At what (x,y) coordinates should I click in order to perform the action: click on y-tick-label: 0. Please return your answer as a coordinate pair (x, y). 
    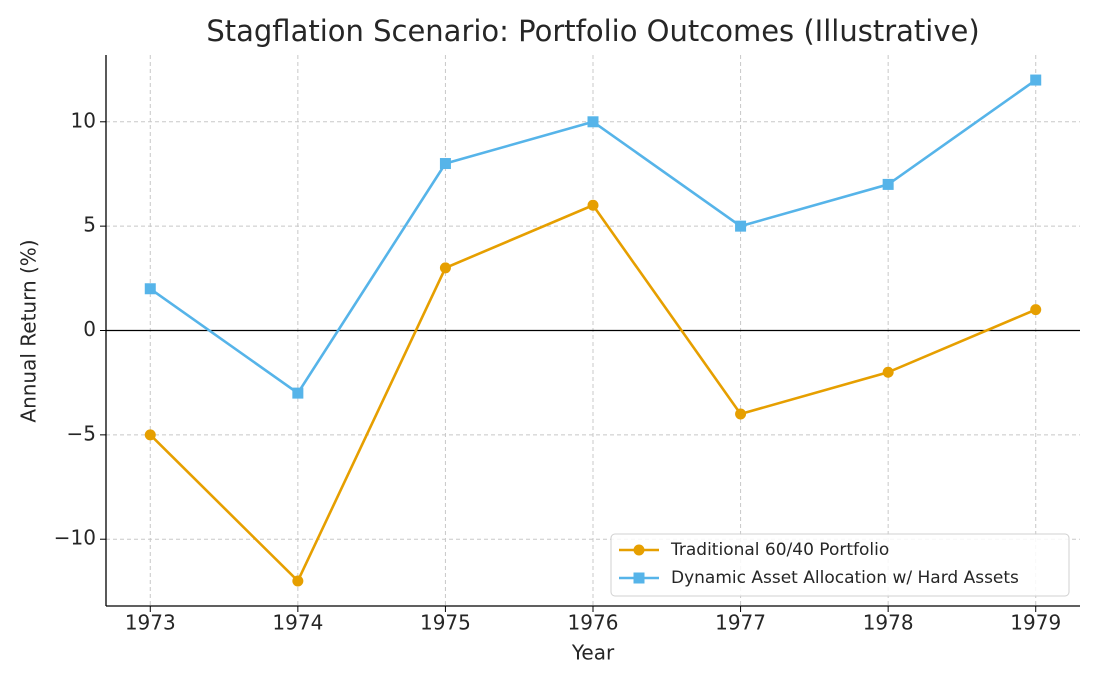
    Looking at the image, I should click on (89, 329).